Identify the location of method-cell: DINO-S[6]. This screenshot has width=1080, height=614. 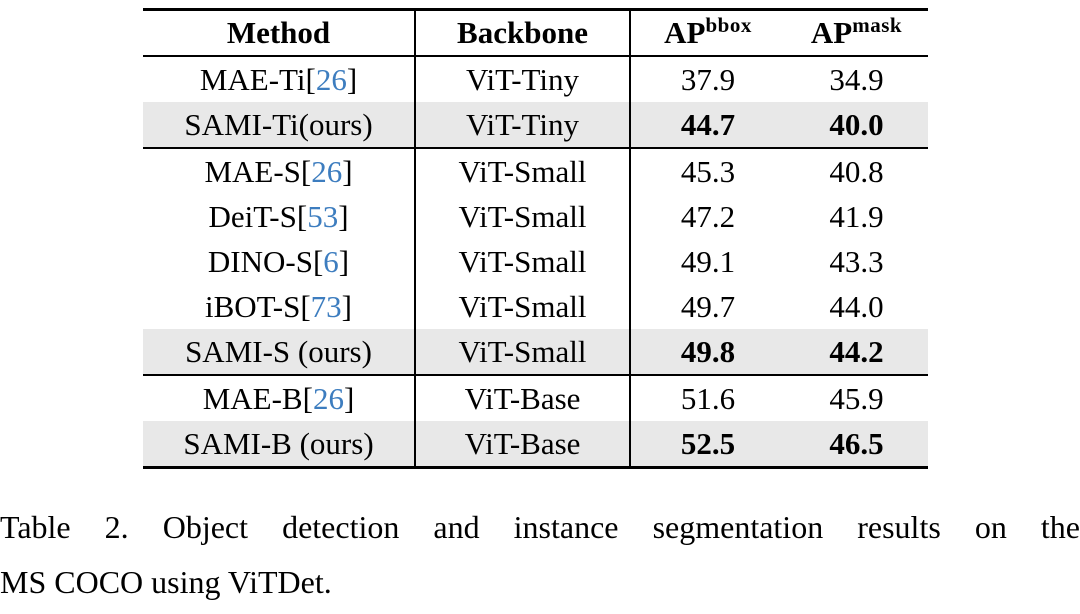
(279, 261).